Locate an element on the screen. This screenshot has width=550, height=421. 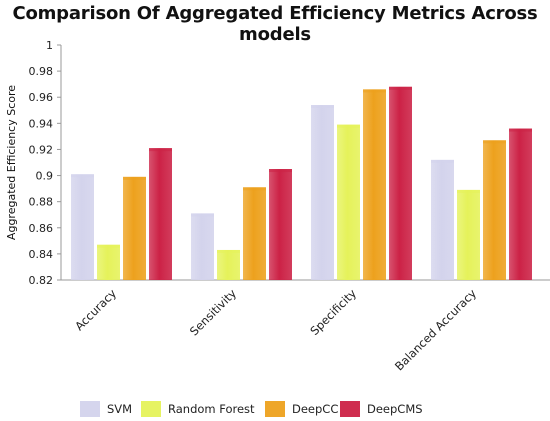
y-tick-label: 0.9 is located at coordinates (45, 176).